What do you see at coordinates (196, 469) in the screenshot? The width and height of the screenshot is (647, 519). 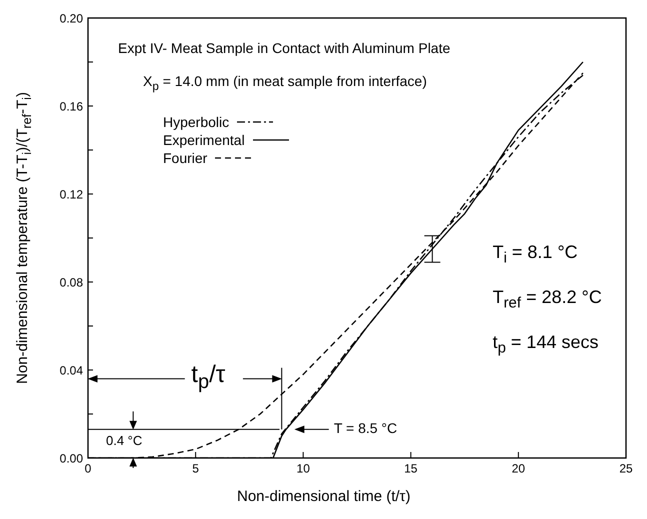 I see `x-tick-label: 5` at bounding box center [196, 469].